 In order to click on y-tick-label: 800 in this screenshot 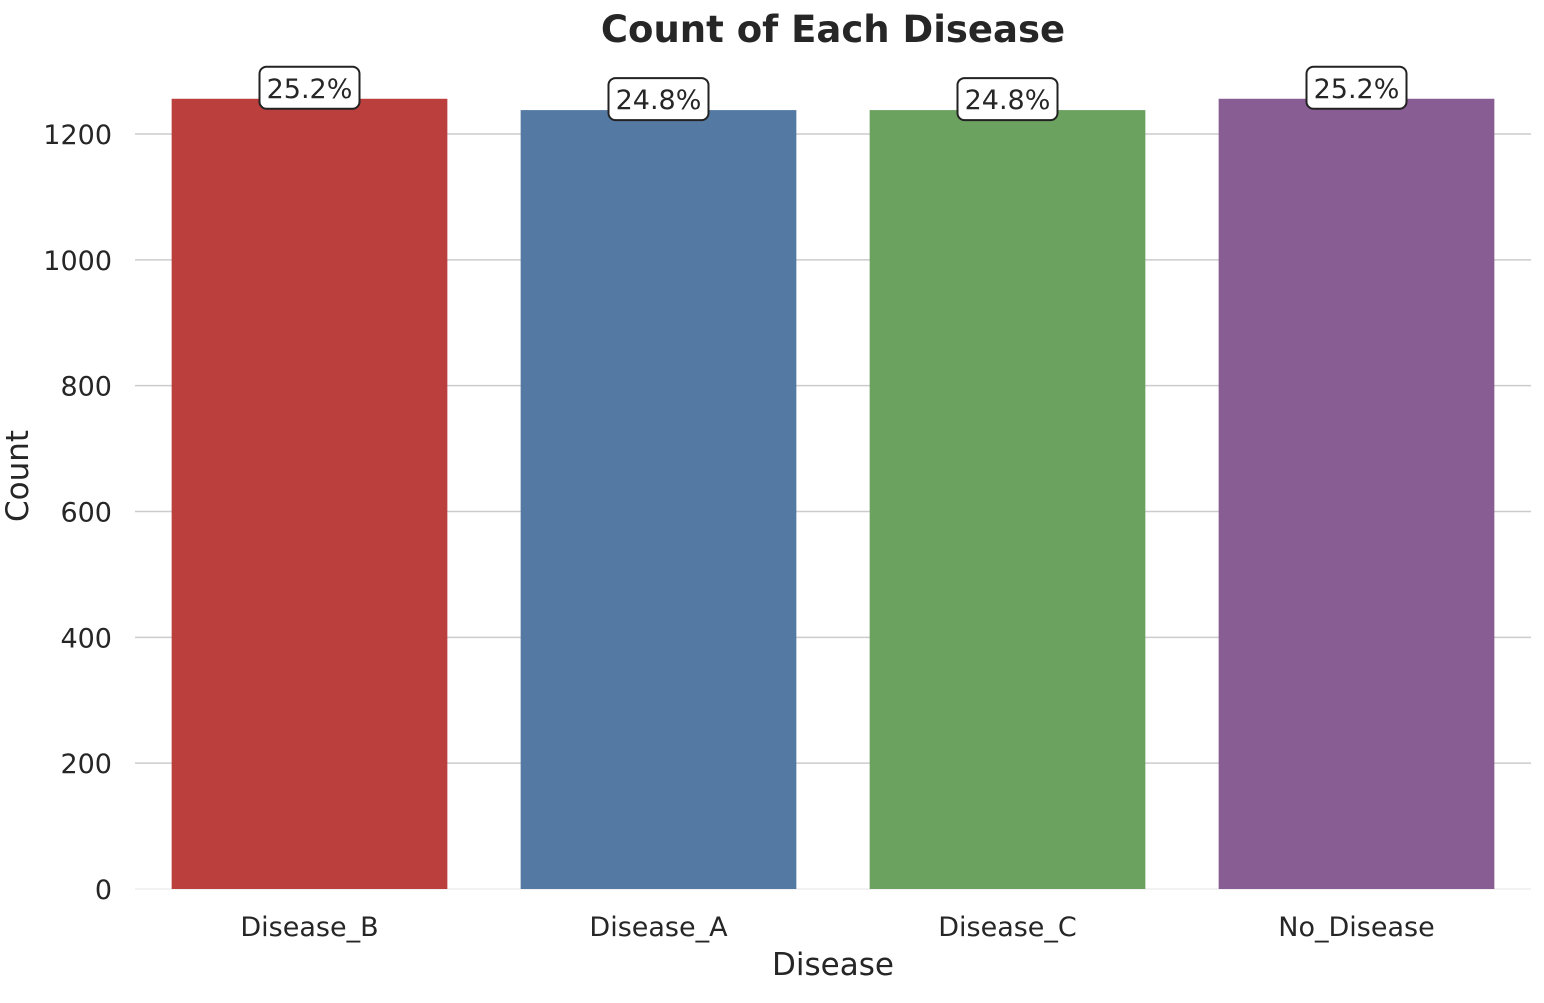, I will do `click(86, 387)`.